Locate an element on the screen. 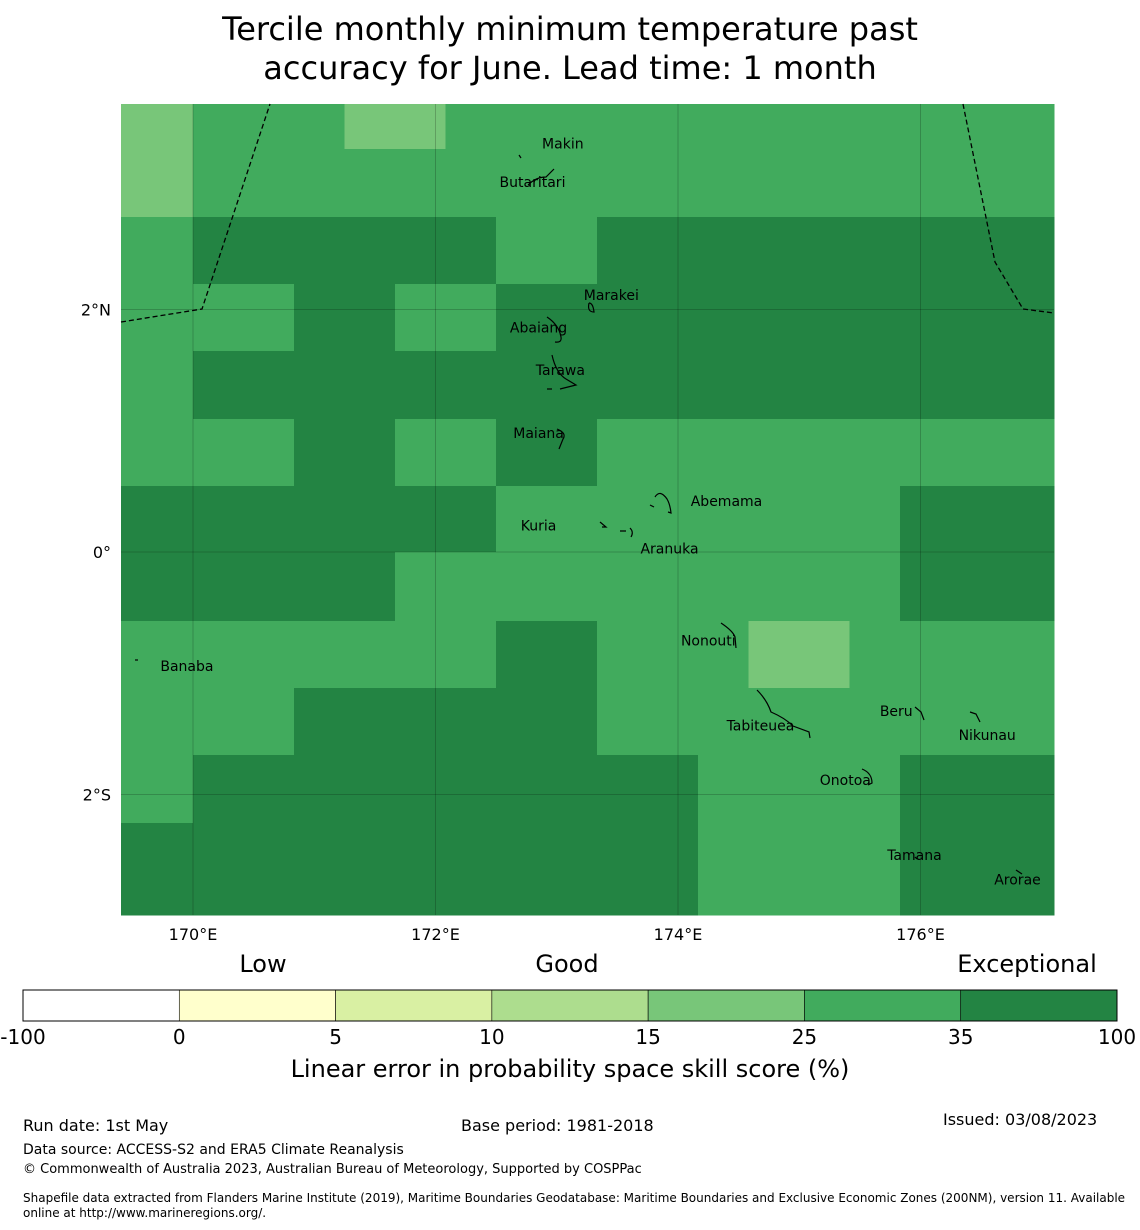 Image resolution: width=1140 pixels, height=1230 pixels. colorbar-category-label: Good is located at coordinates (566, 964).